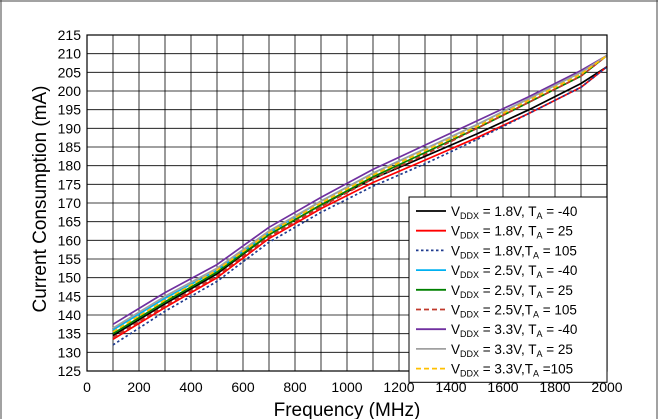 Image resolution: width=658 pixels, height=419 pixels. Describe the element at coordinates (70, 371) in the screenshot. I see `y-tick-label: 125` at that location.